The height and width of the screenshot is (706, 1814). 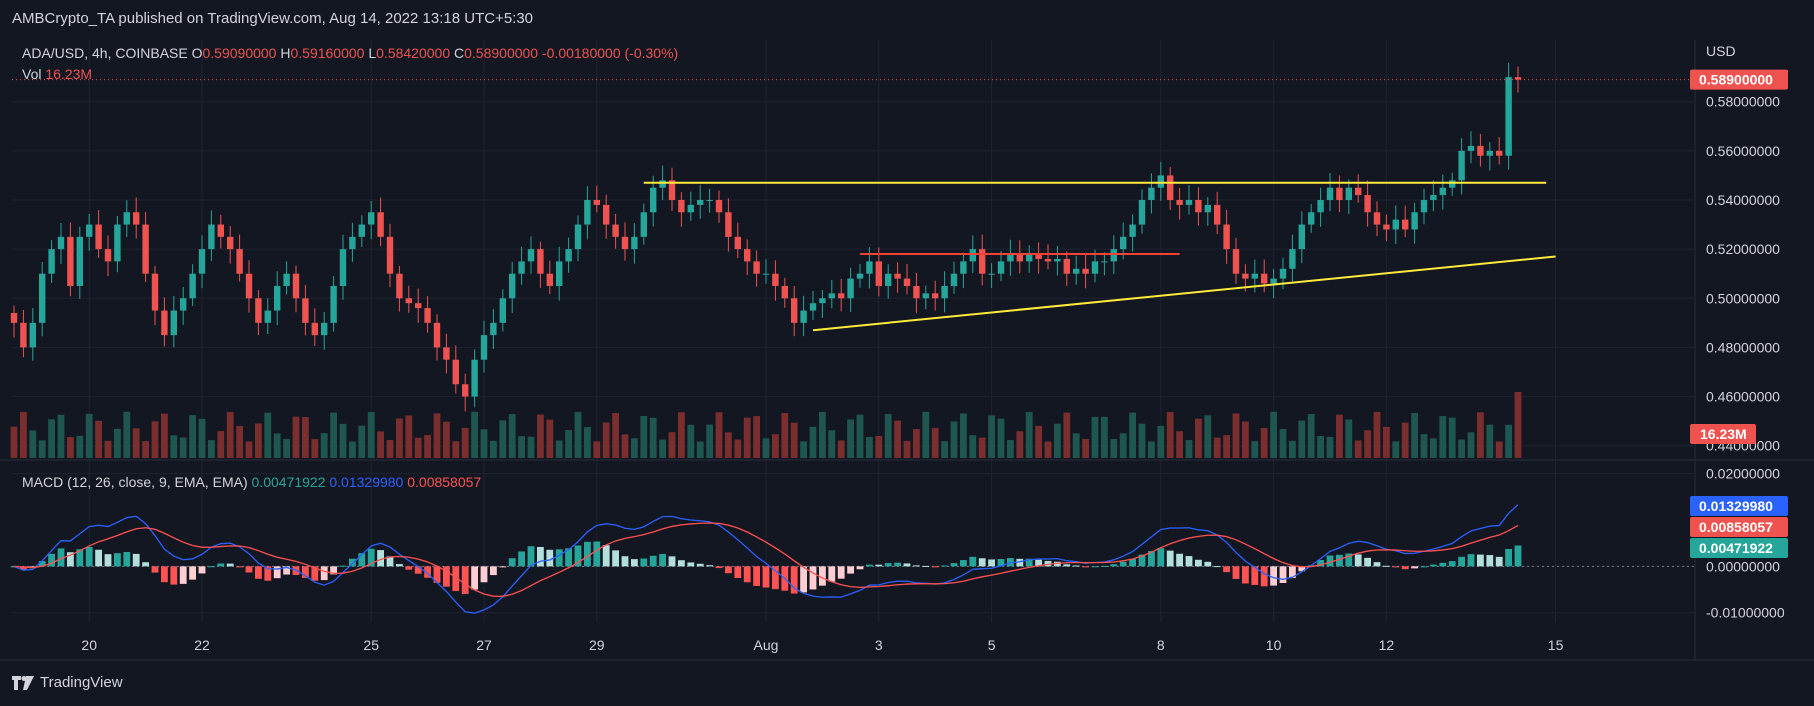 I want to click on time-tick-label: 25, so click(x=371, y=645).